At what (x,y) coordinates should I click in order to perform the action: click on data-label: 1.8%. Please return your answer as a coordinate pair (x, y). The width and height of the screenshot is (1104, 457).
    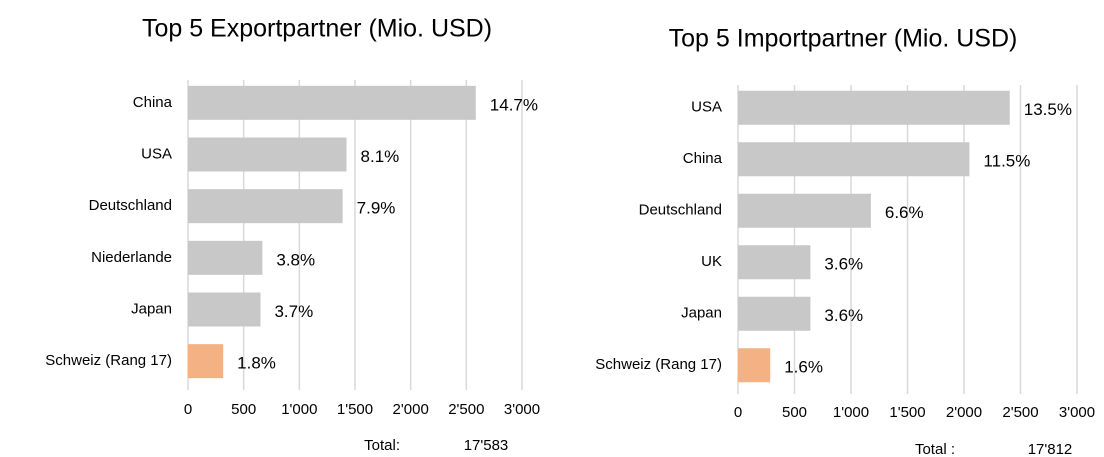
    Looking at the image, I should click on (256, 363).